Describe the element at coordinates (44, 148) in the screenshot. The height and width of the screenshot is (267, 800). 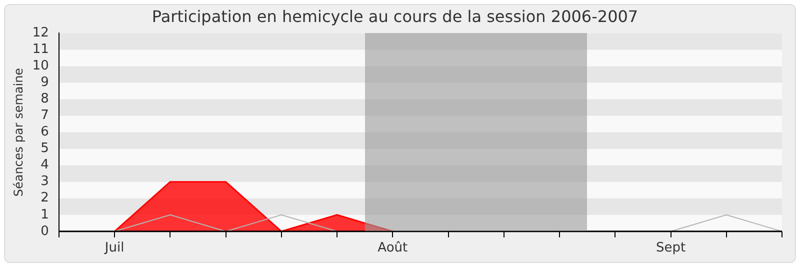
I see `y-tick-label: 5` at that location.